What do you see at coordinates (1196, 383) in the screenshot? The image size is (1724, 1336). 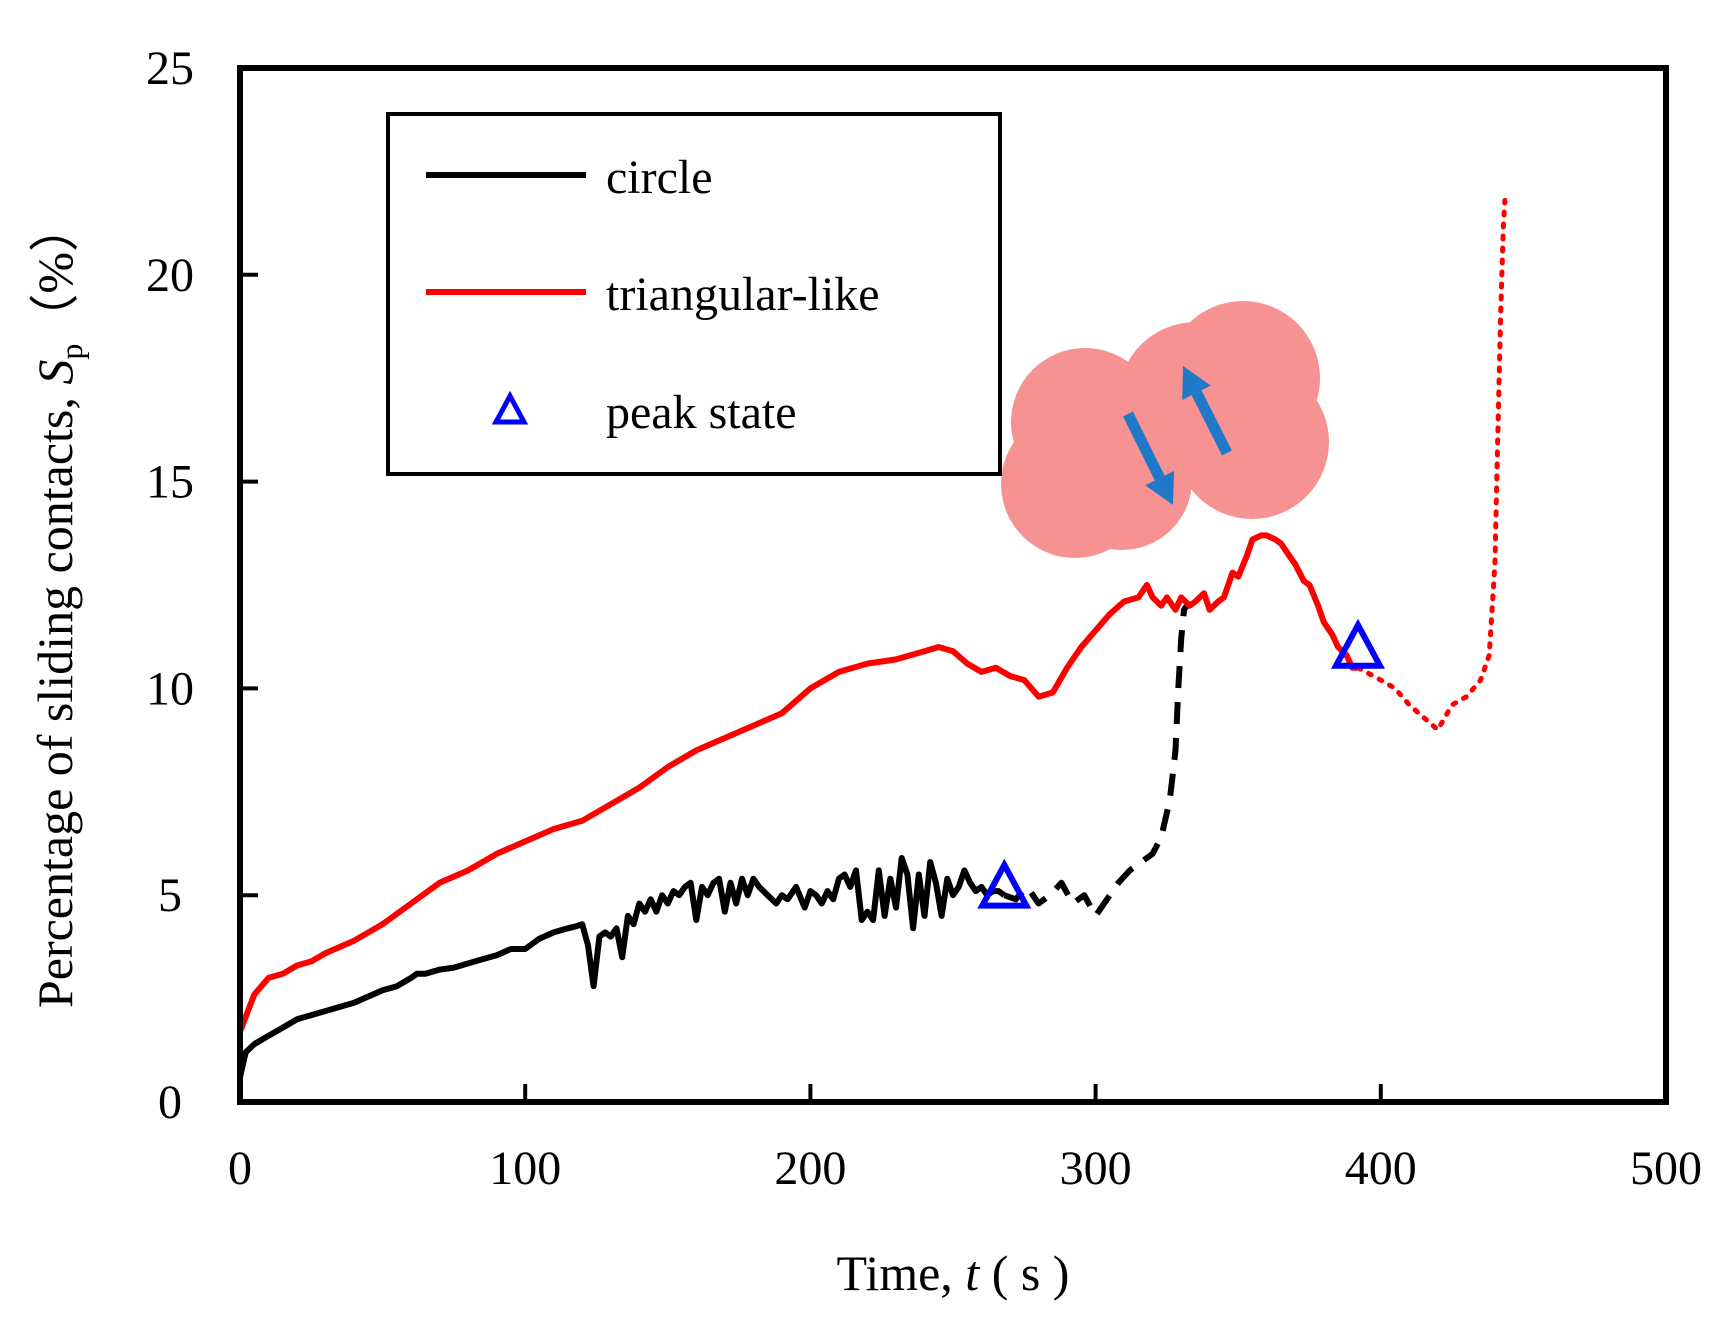 I see `arrow-up-icon-head` at bounding box center [1196, 383].